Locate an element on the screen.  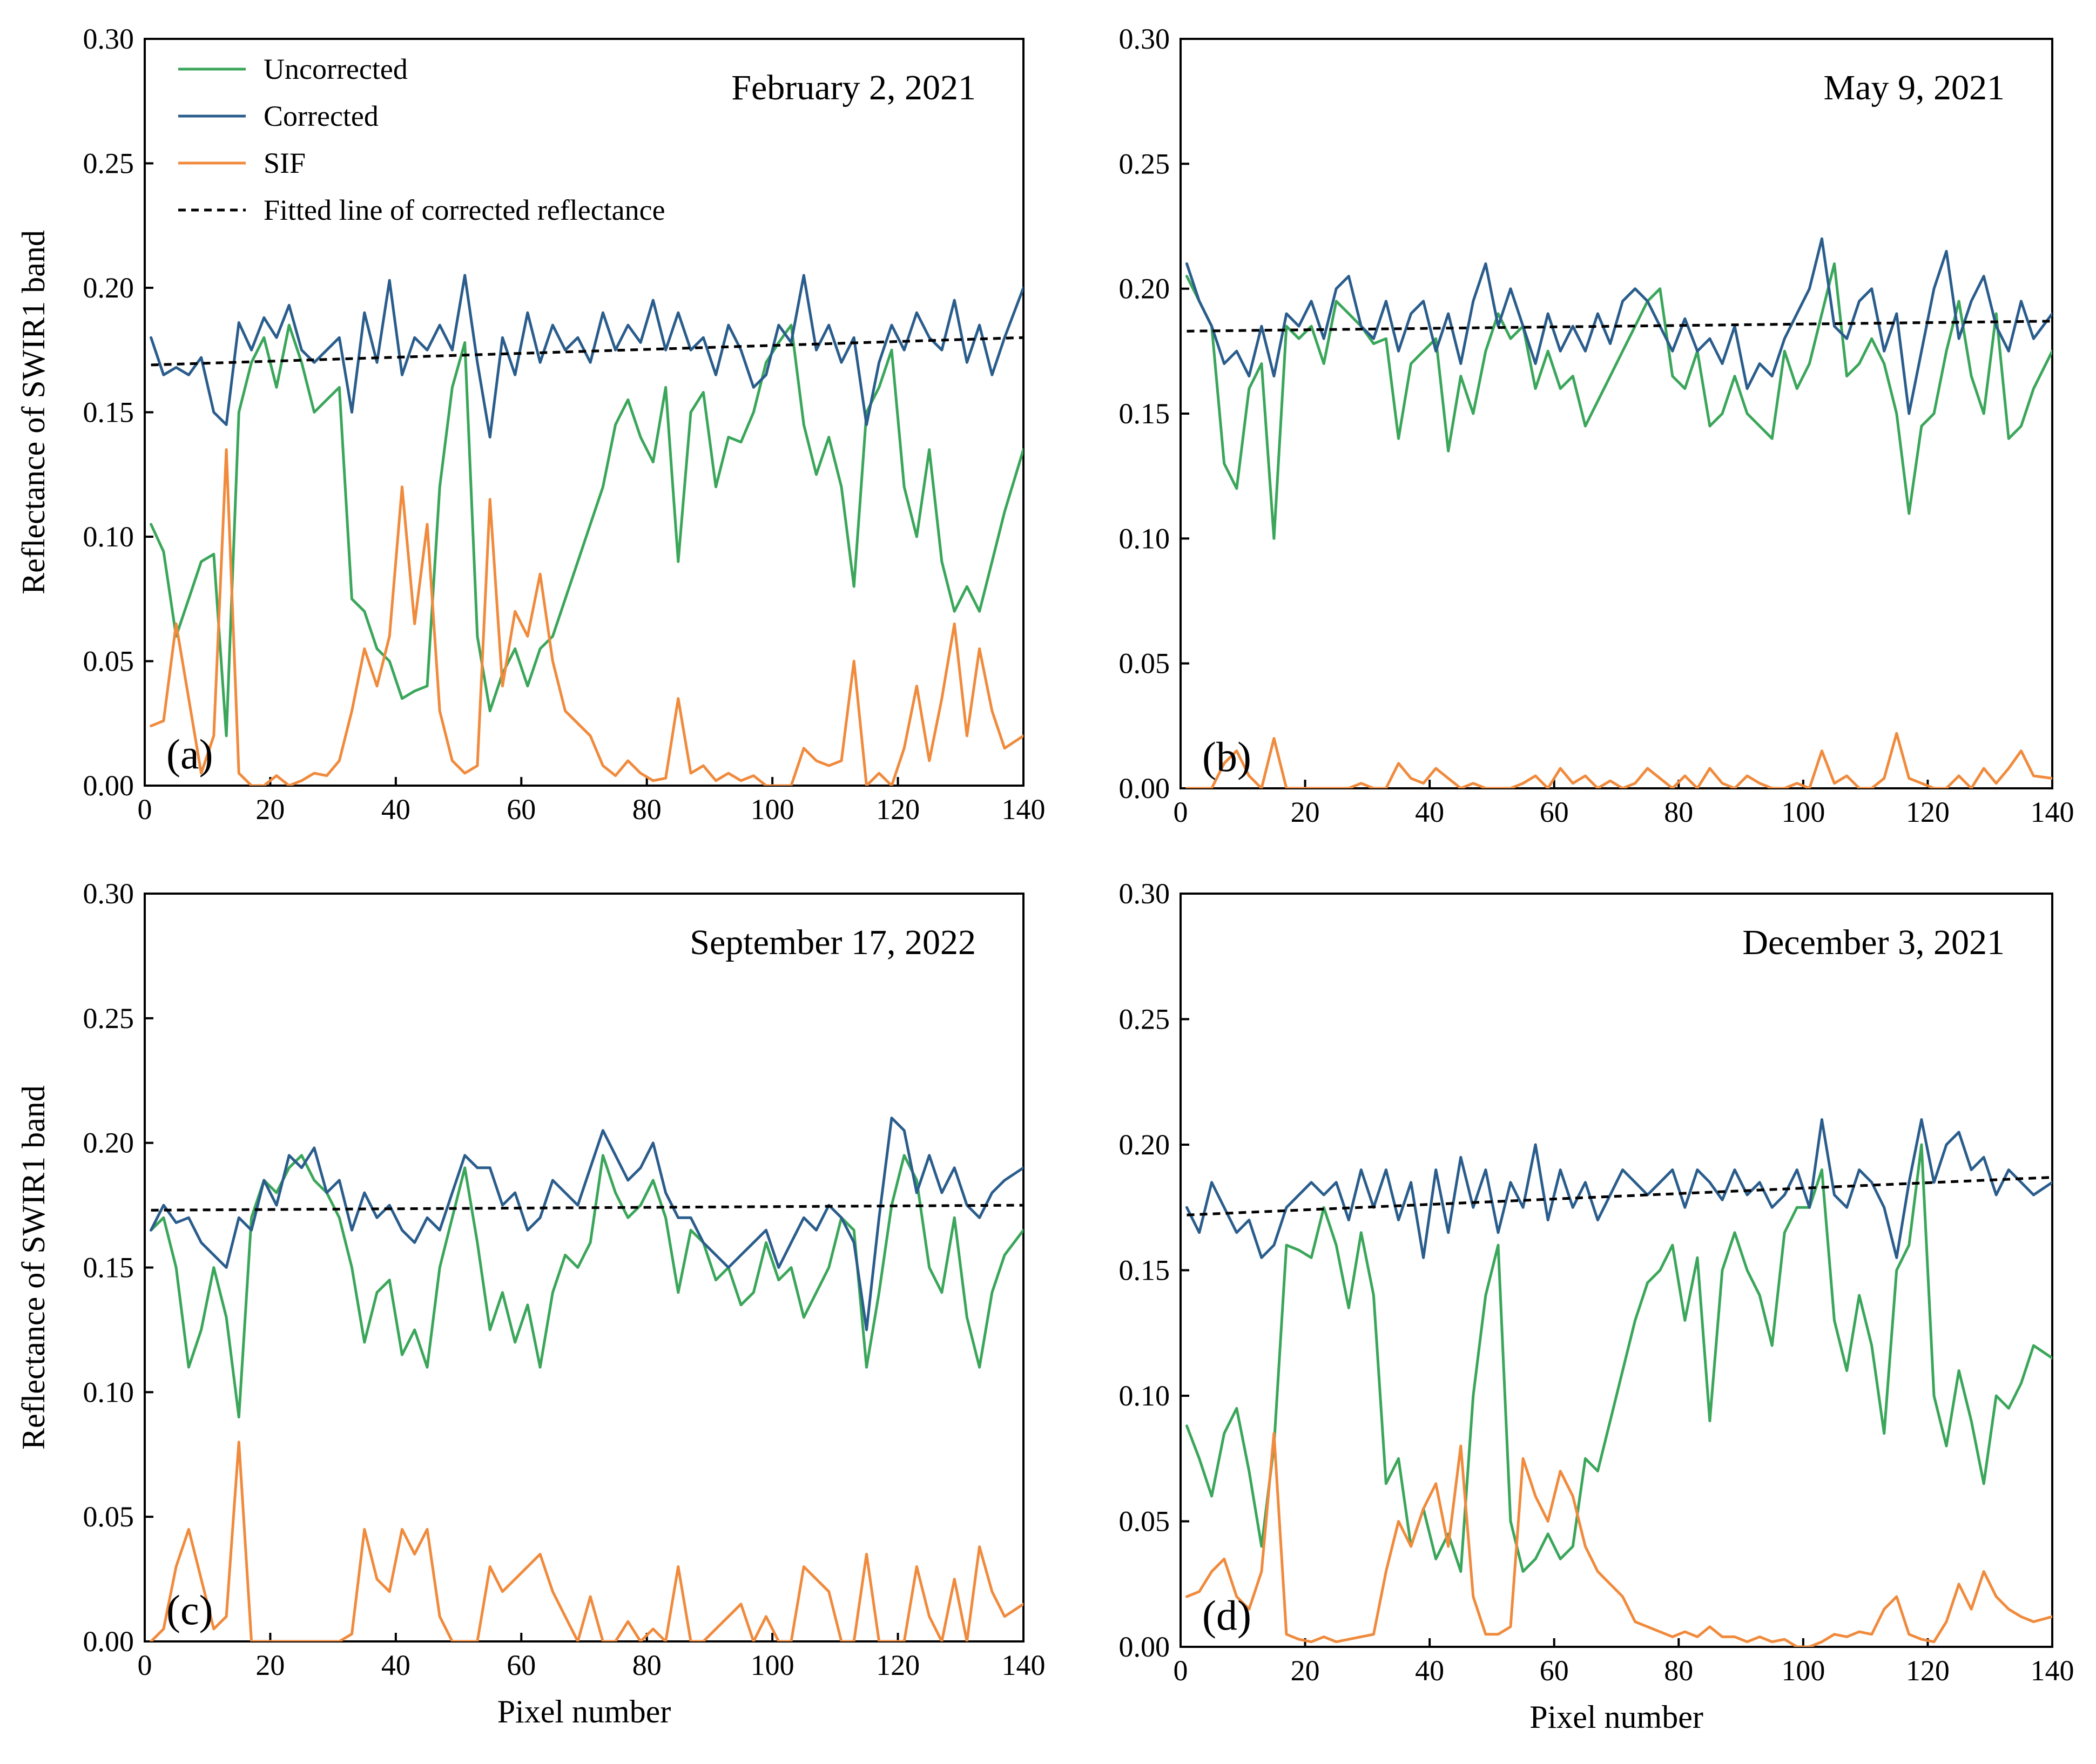
legend-label-corrected: Corrected is located at coordinates (322, 116).